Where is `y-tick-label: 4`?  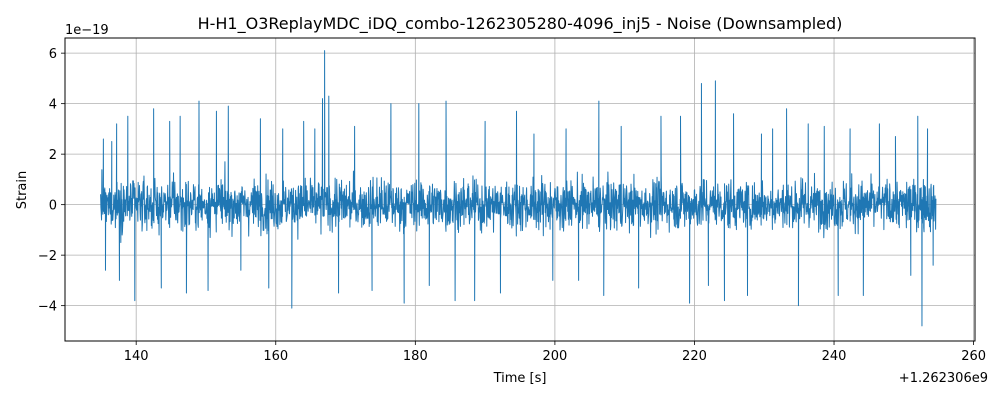
y-tick-label: 4 is located at coordinates (53, 105).